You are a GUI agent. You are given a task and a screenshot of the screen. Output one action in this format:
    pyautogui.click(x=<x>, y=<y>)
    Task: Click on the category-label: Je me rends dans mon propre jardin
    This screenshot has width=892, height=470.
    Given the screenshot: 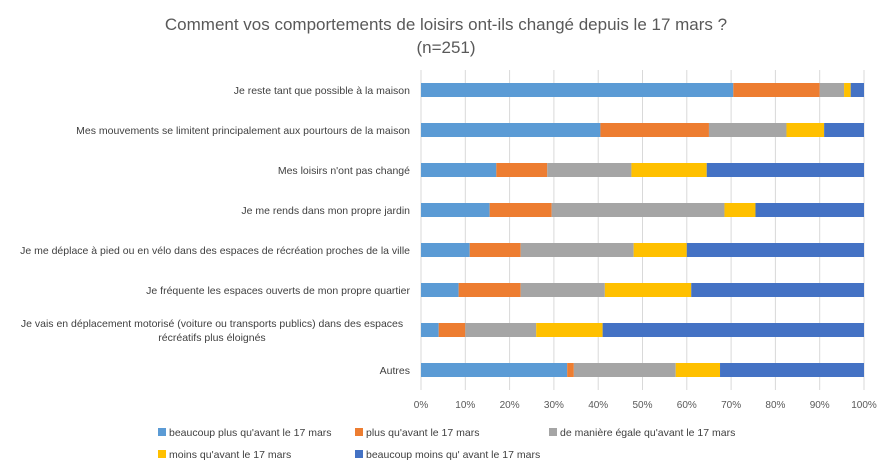 What is the action you would take?
    pyautogui.click(x=325, y=211)
    